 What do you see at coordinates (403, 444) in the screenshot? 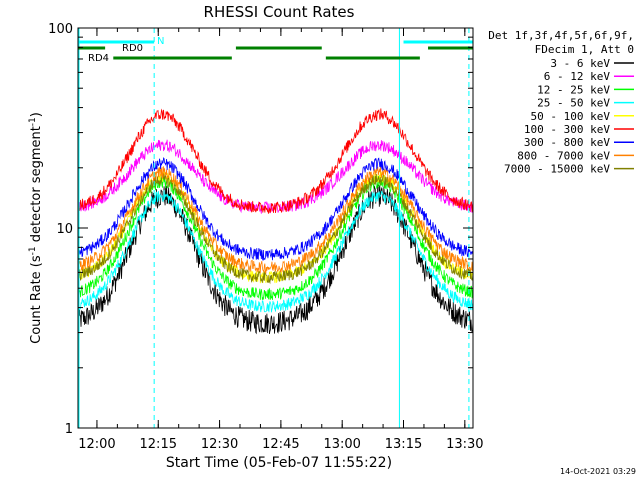
I see `x-tick-label: 13:15` at bounding box center [403, 444].